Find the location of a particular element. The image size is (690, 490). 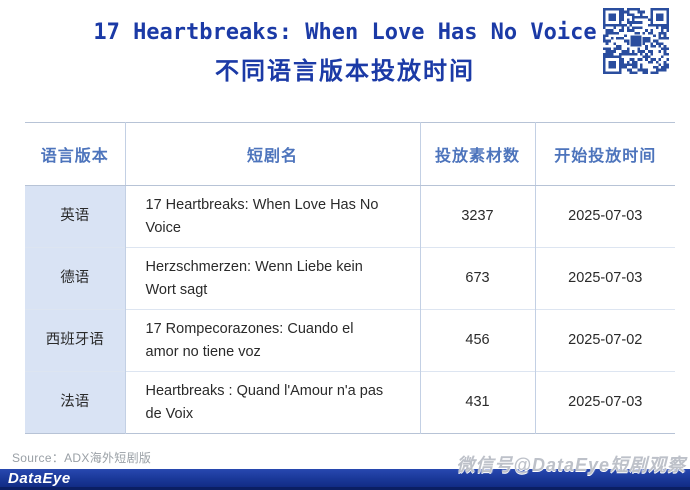

page-title-english: 17 Heartbreaks: When Love Has No Voice is located at coordinates (345, 32).